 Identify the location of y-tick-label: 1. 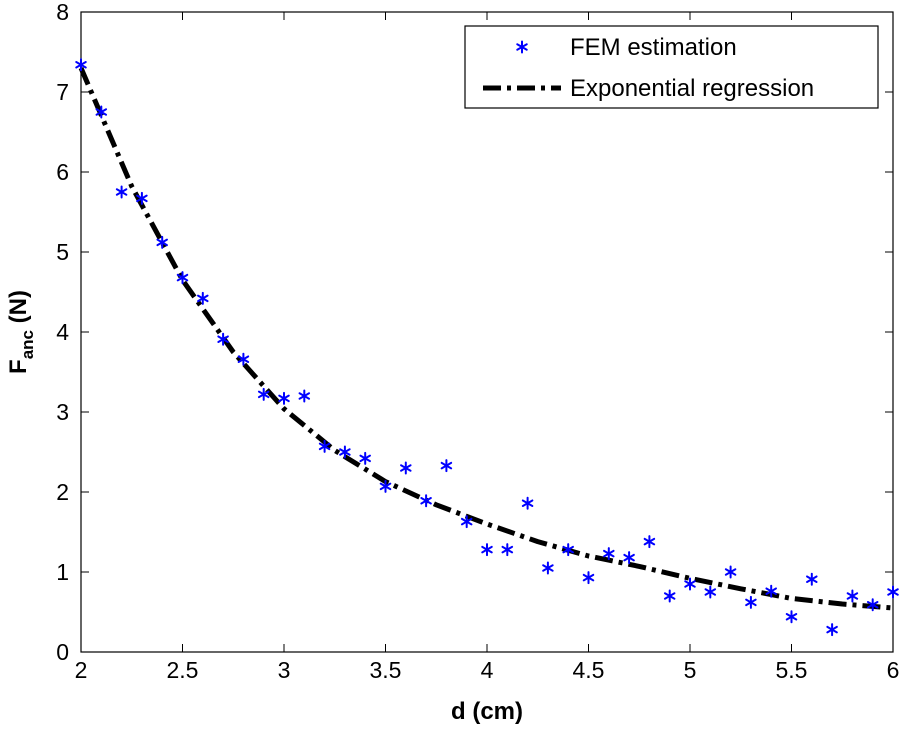
(62, 572).